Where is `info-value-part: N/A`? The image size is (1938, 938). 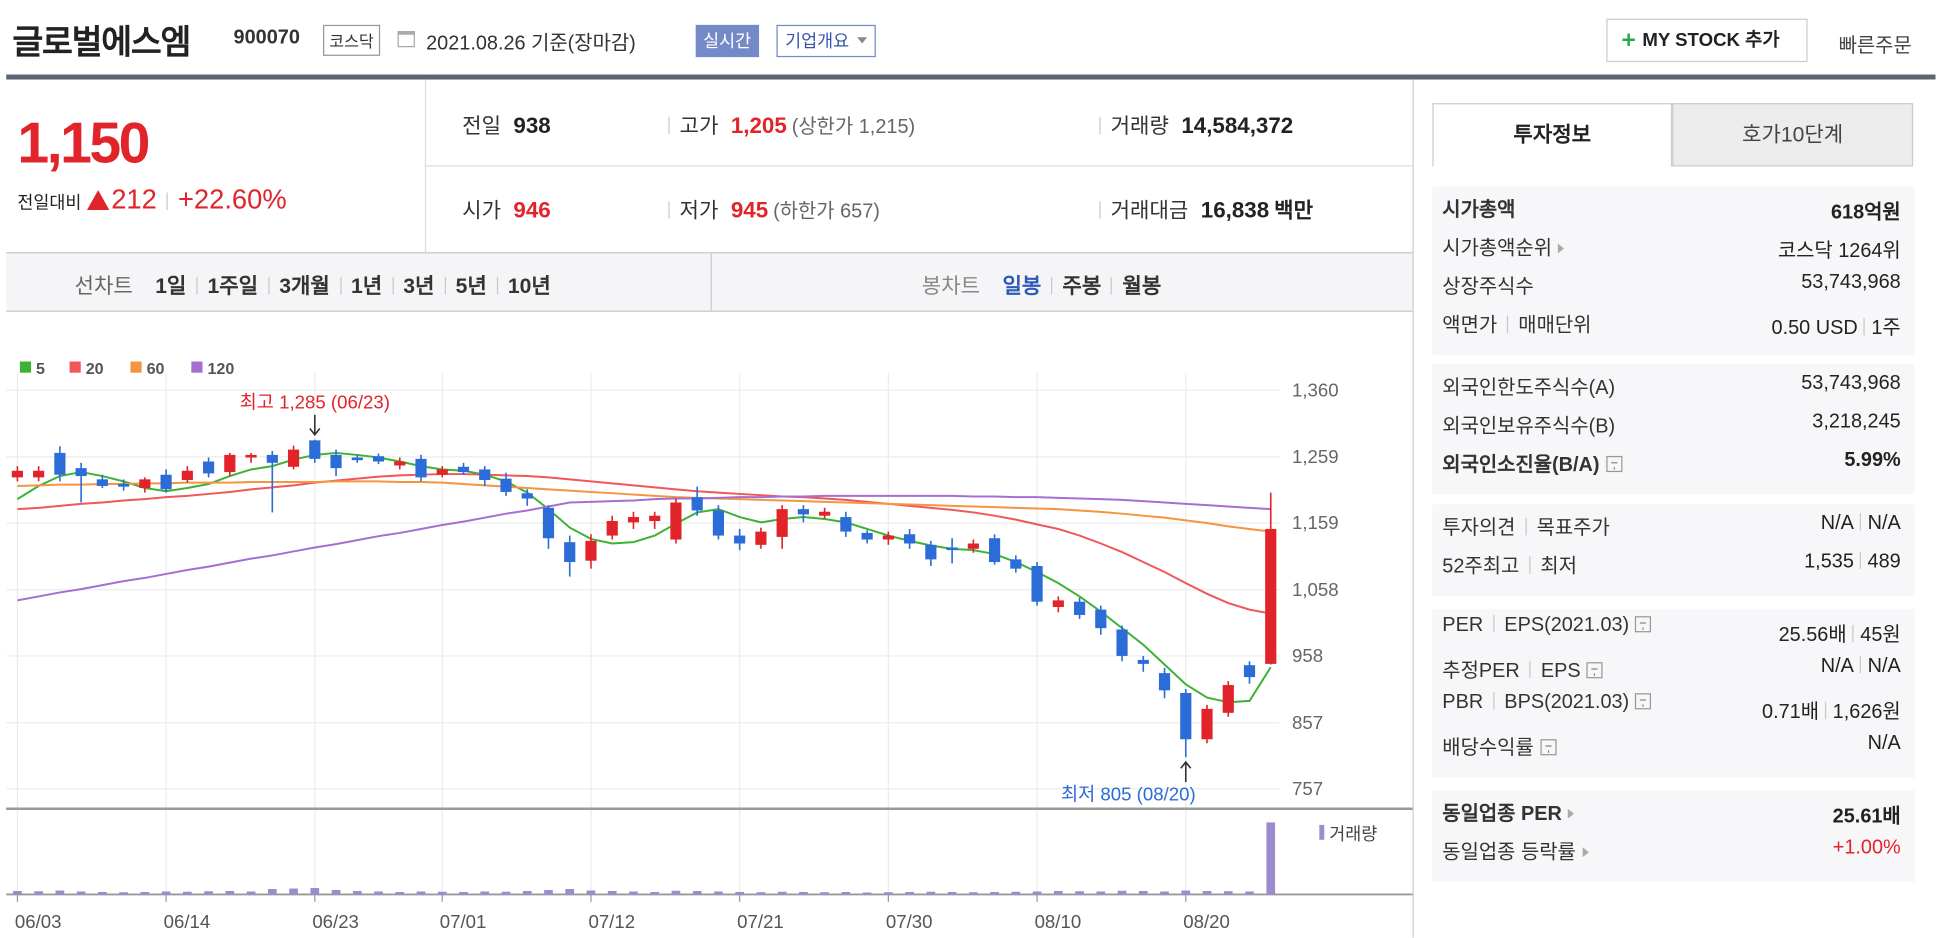 info-value-part: N/A is located at coordinates (1837, 666).